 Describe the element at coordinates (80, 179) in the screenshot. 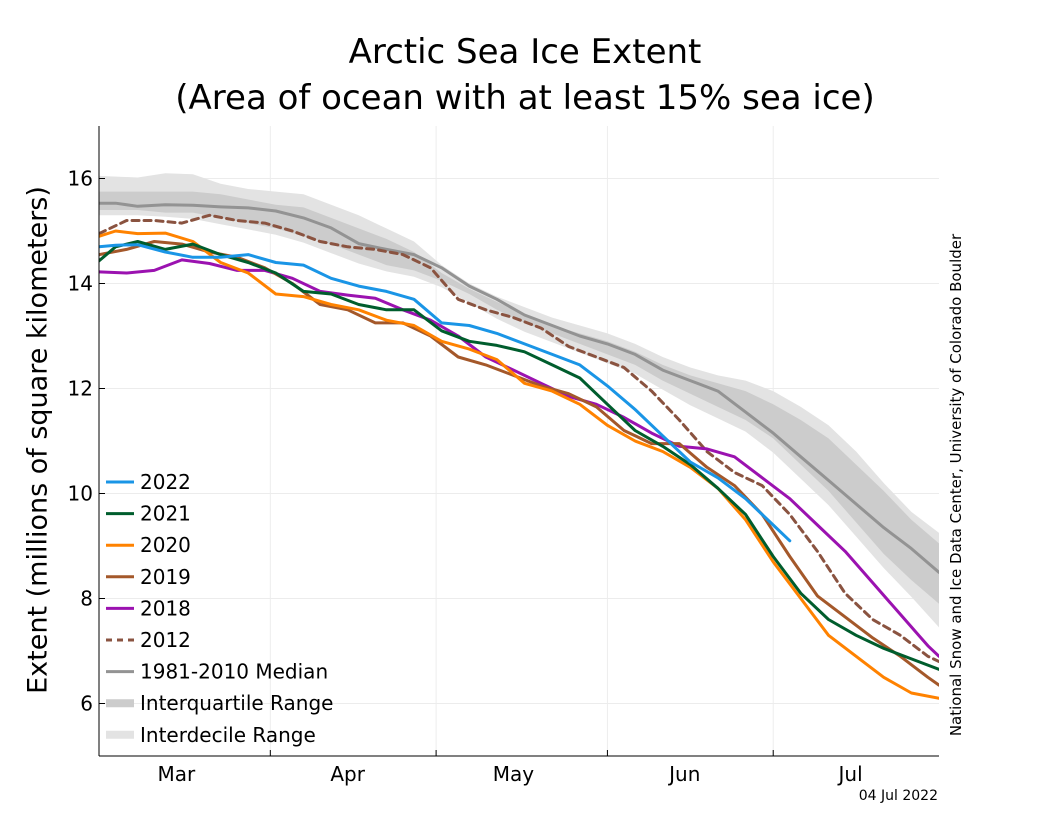

I see `y-tick-label: 16` at that location.